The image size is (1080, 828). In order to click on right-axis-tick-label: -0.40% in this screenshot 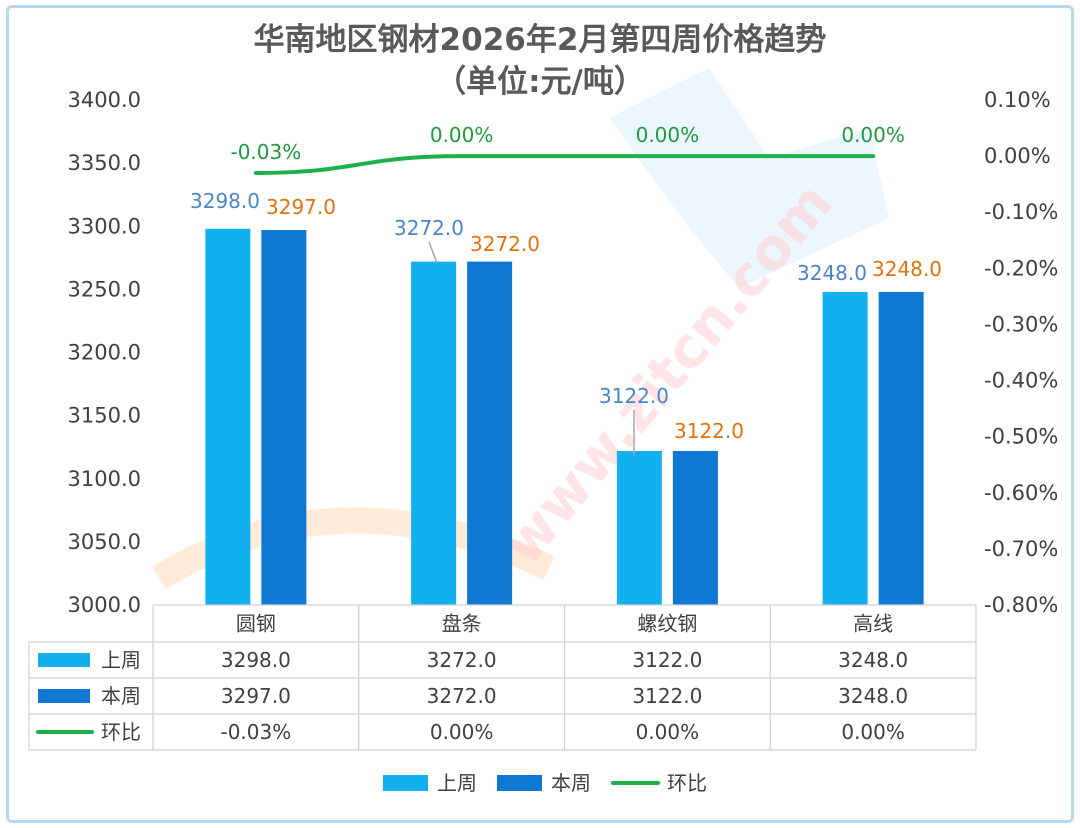, I will do `click(1021, 381)`.